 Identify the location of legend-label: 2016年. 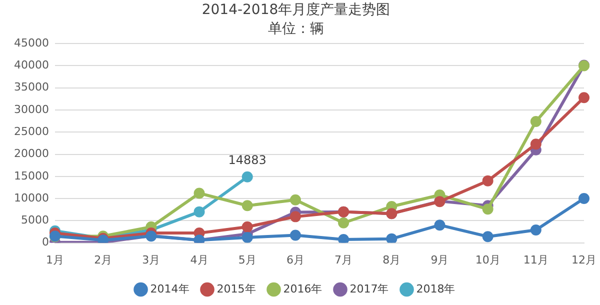
(302, 289).